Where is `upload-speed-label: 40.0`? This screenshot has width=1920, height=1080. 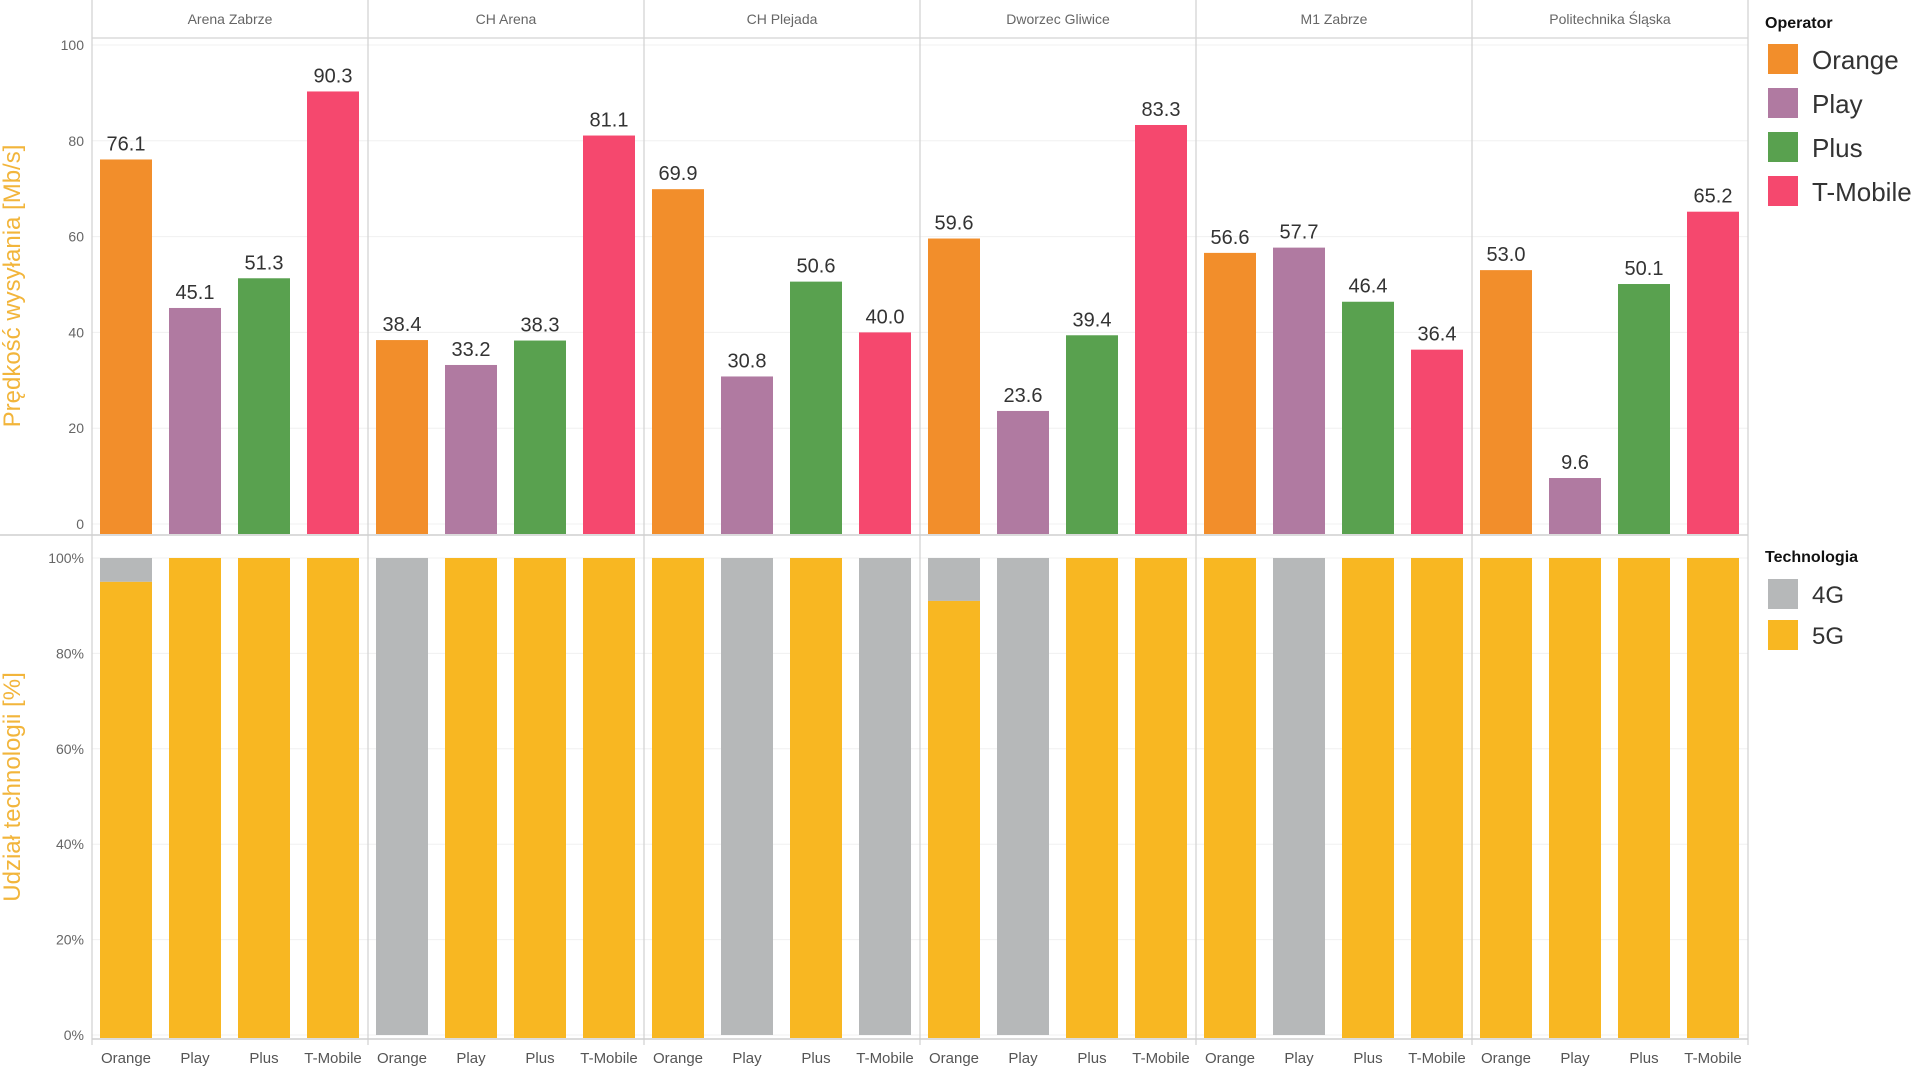
upload-speed-label: 40.0 is located at coordinates (885, 317).